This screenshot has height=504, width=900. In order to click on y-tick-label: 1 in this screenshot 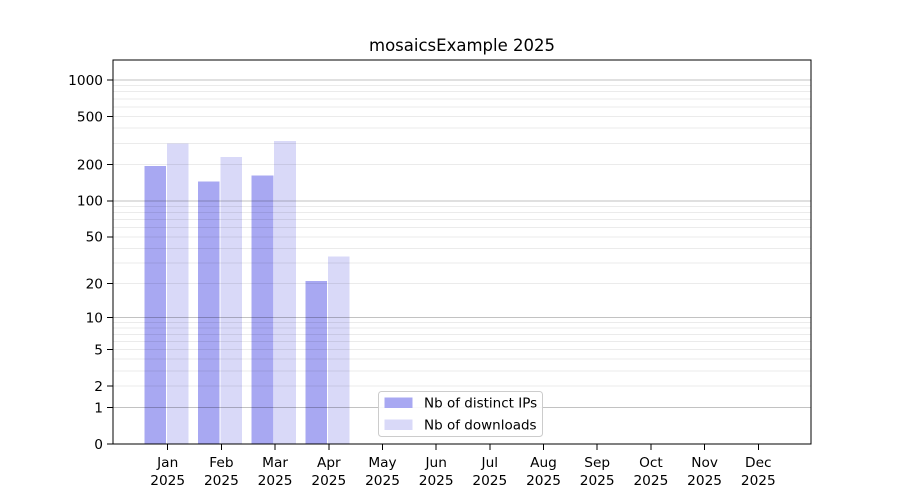, I will do `click(98, 408)`.